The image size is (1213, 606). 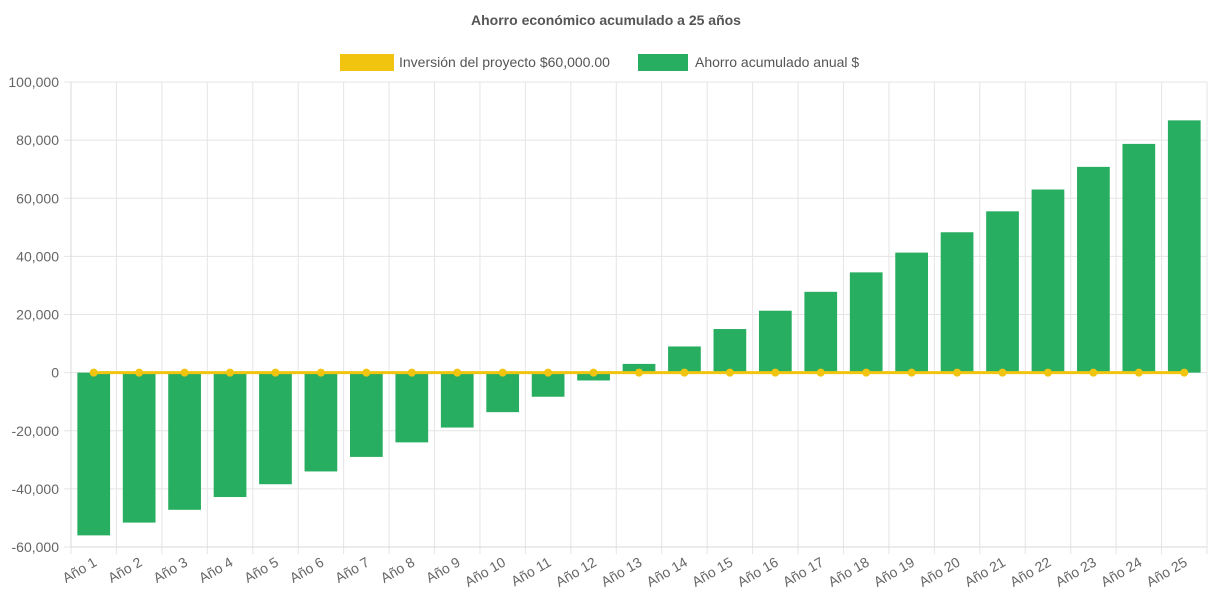 What do you see at coordinates (621, 572) in the screenshot?
I see `x-tick-label: Año 13` at bounding box center [621, 572].